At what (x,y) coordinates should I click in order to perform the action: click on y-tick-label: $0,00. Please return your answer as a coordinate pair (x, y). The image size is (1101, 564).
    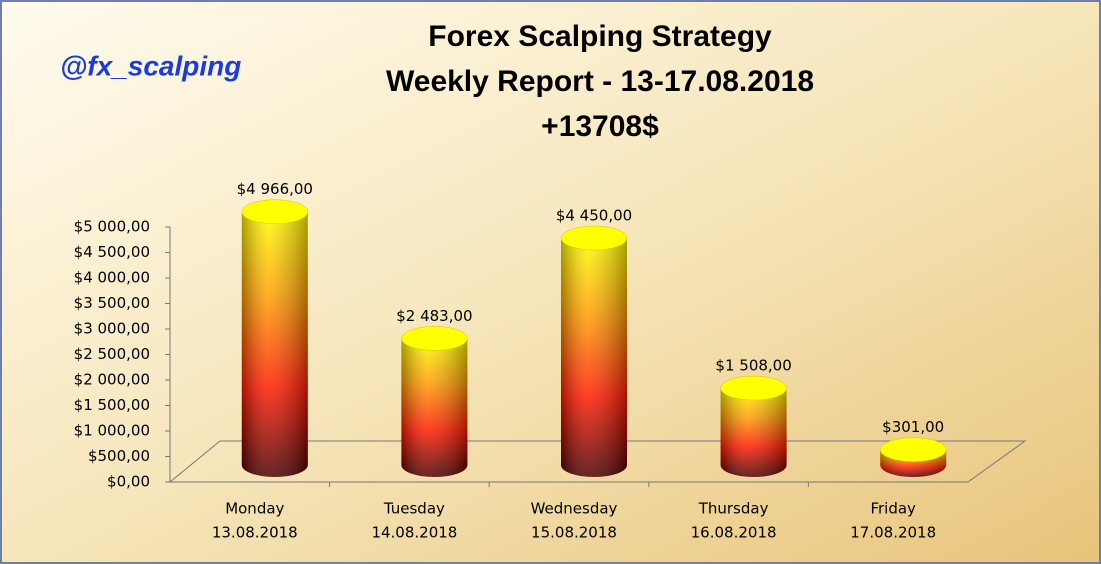
    Looking at the image, I should click on (128, 482).